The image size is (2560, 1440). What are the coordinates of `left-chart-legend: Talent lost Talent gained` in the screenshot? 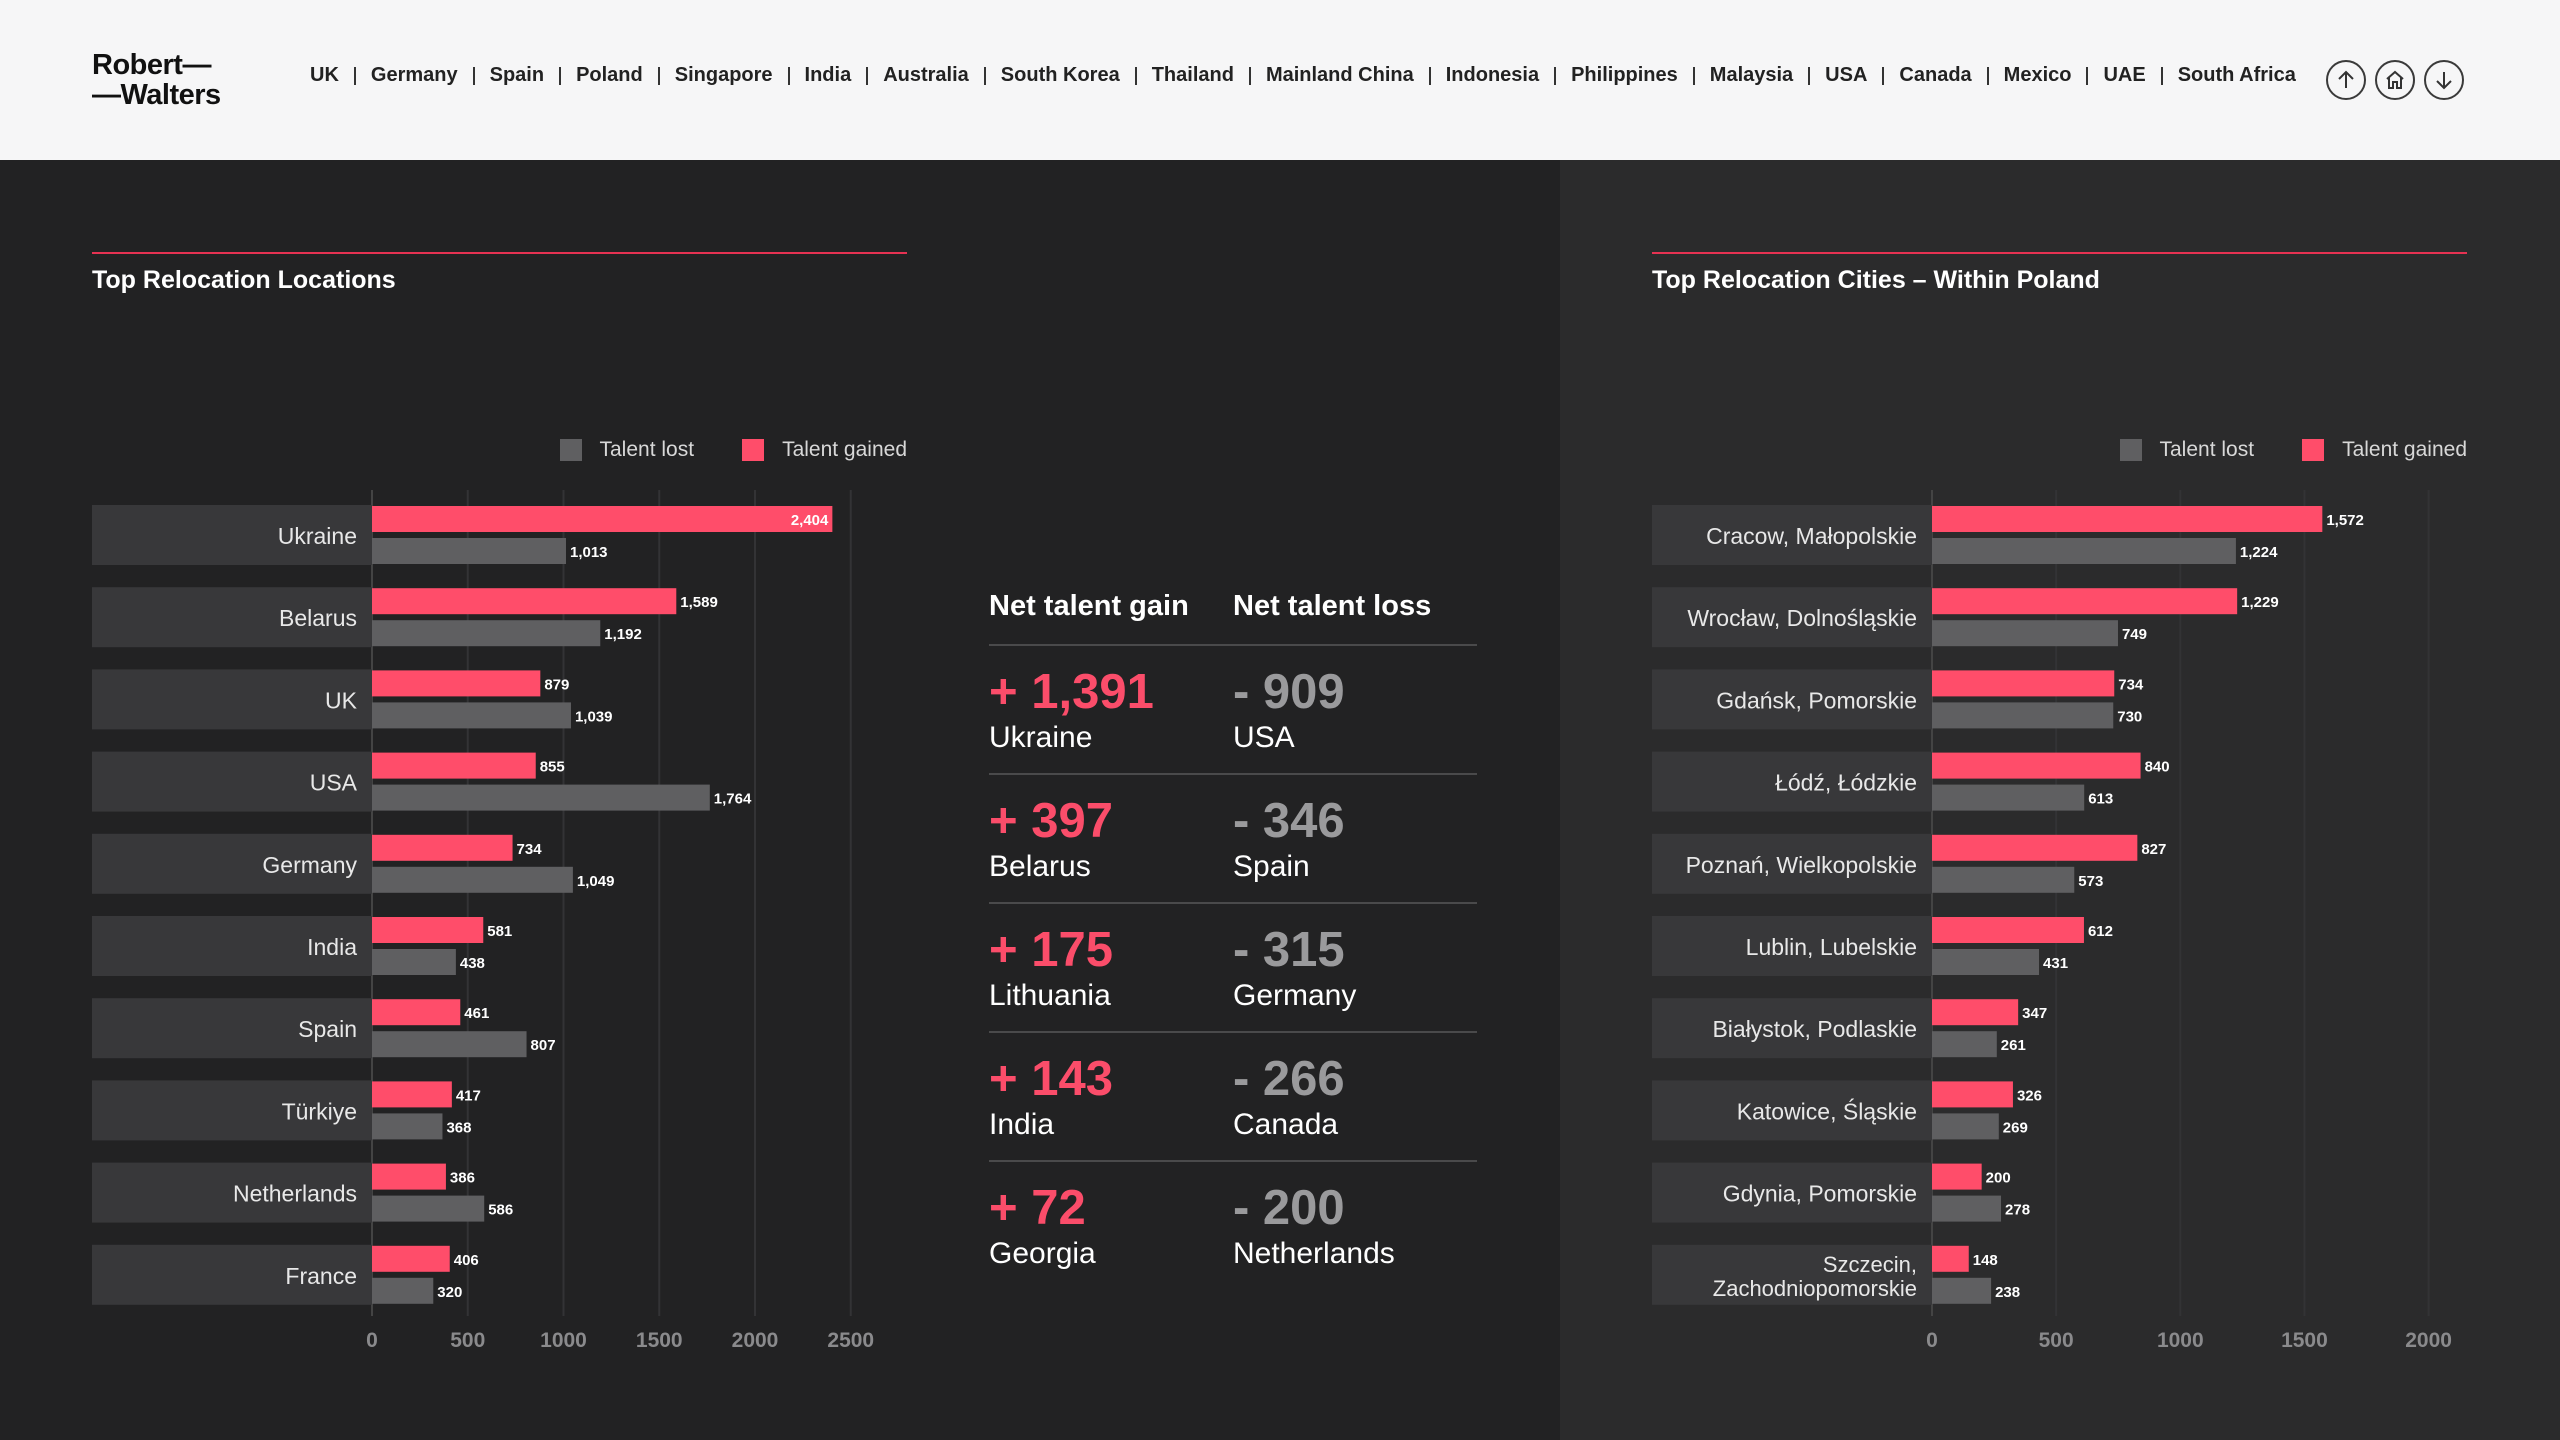 It's located at (733, 450).